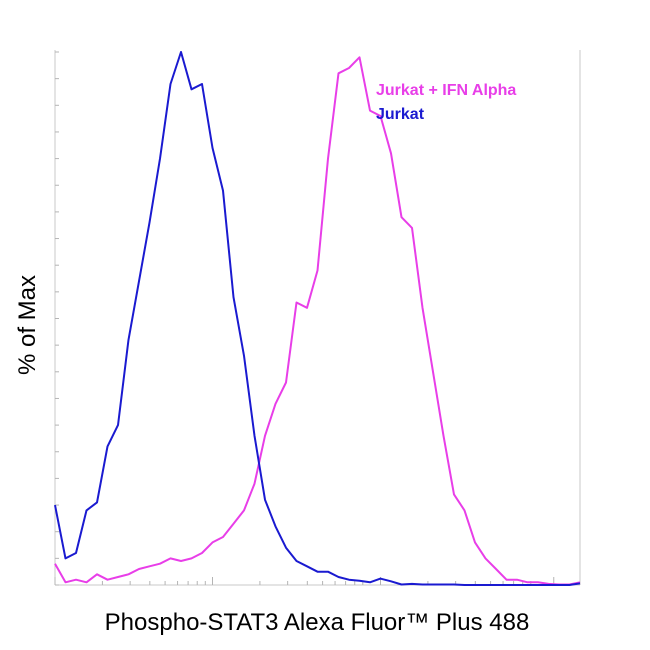 The image size is (650, 650). I want to click on legend-entry: Jurkat, so click(400, 114).